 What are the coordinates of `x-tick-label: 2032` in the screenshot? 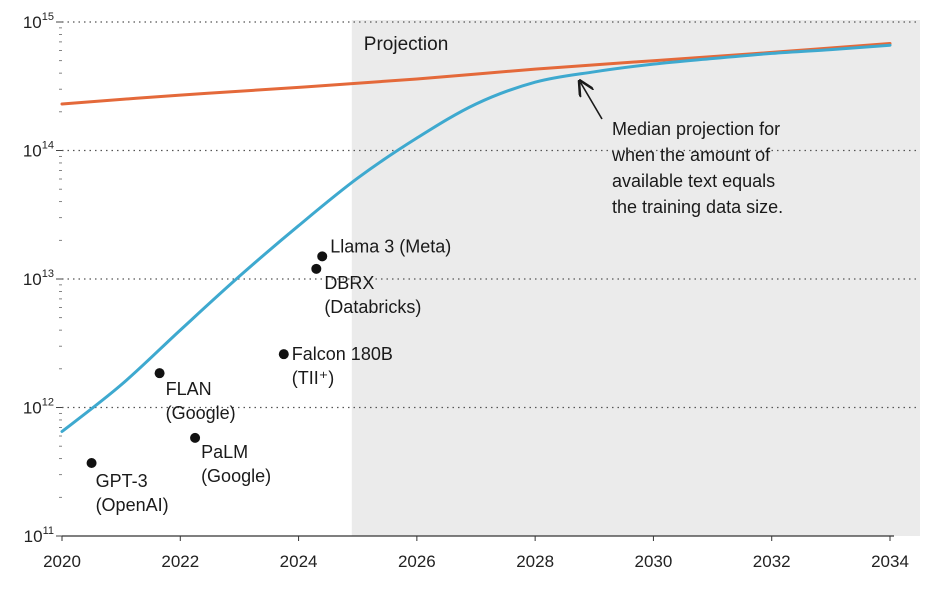 It's located at (772, 561).